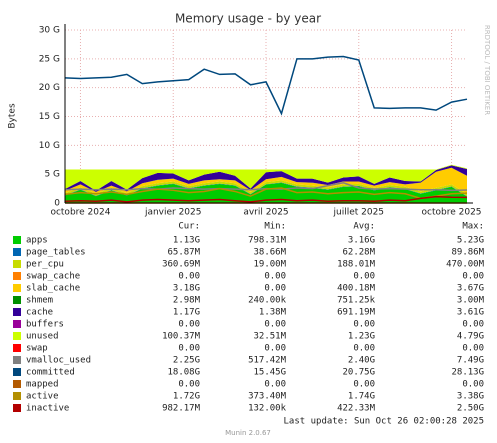  I want to click on chart-title: Memory usage - by year, so click(248, 19).